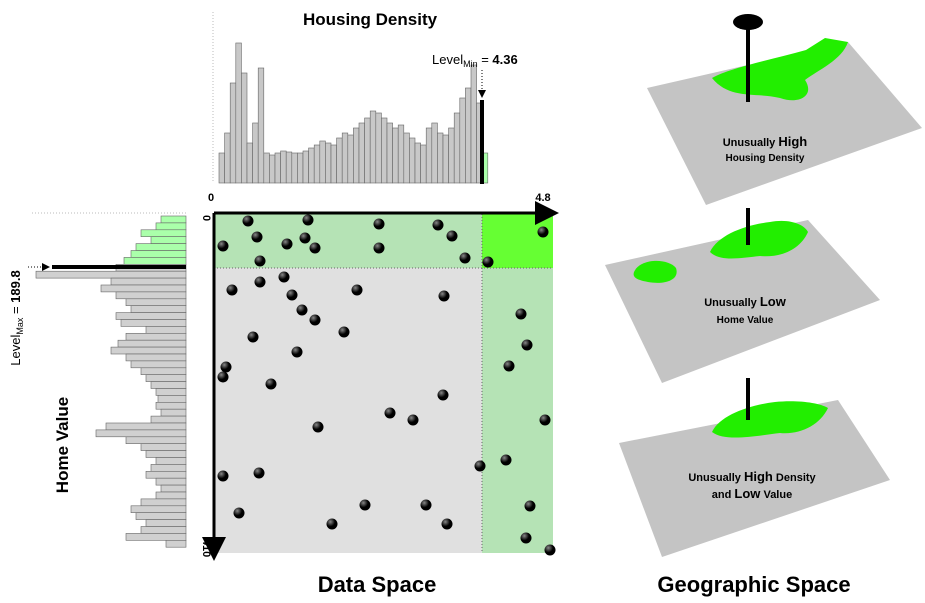  I want to click on label-emphasis: High, so click(792, 141).